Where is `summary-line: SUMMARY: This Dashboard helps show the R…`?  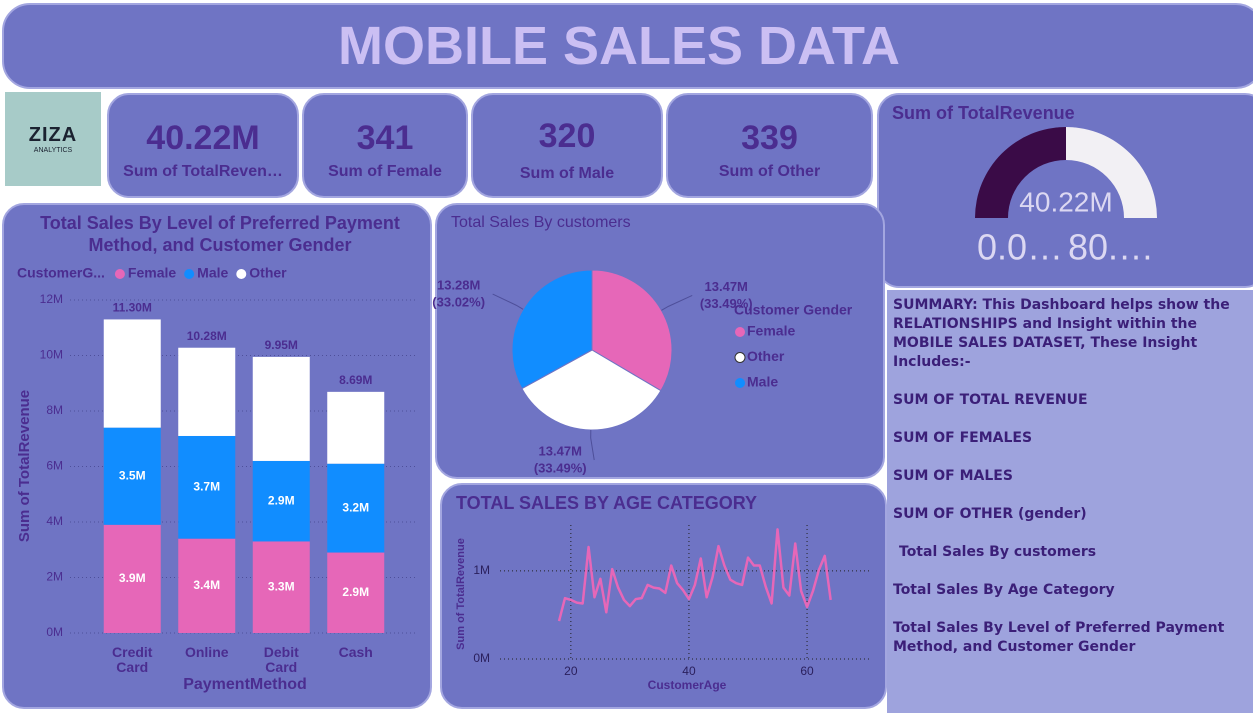
summary-line: SUMMARY: This Dashboard helps show the R… is located at coordinates (1061, 333).